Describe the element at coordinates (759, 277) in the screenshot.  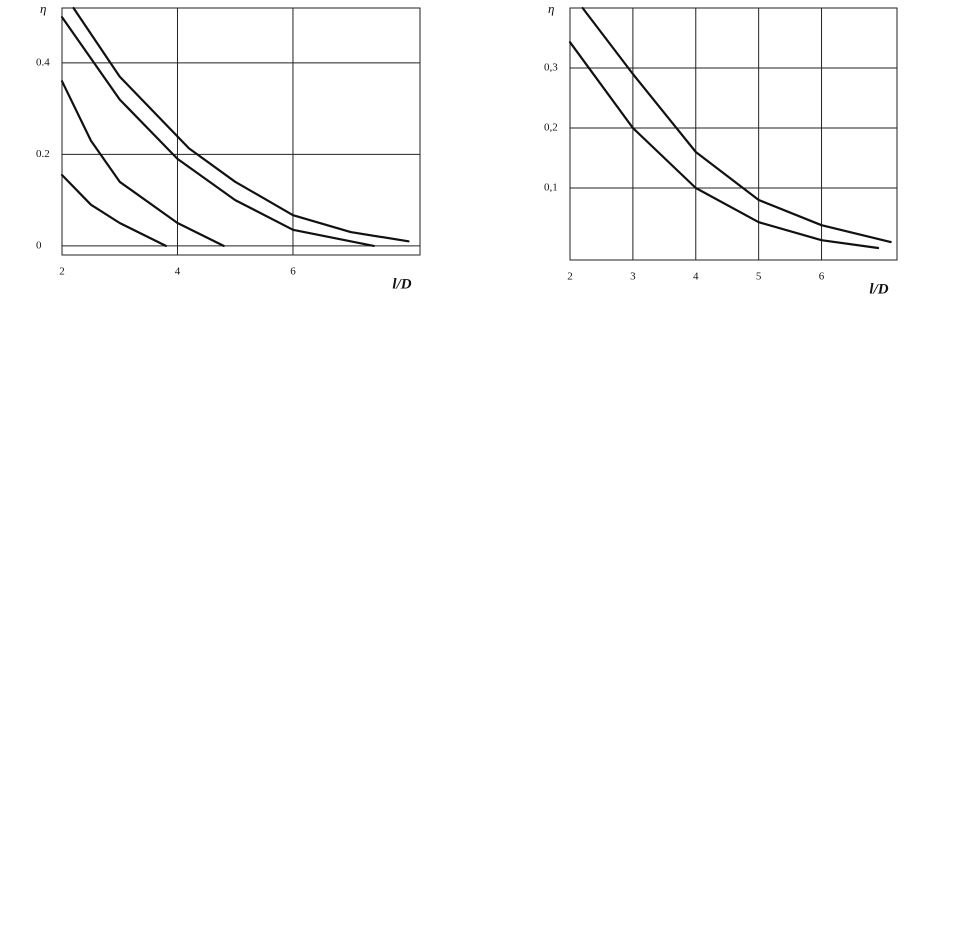
I see `x-tick-label: 5` at that location.